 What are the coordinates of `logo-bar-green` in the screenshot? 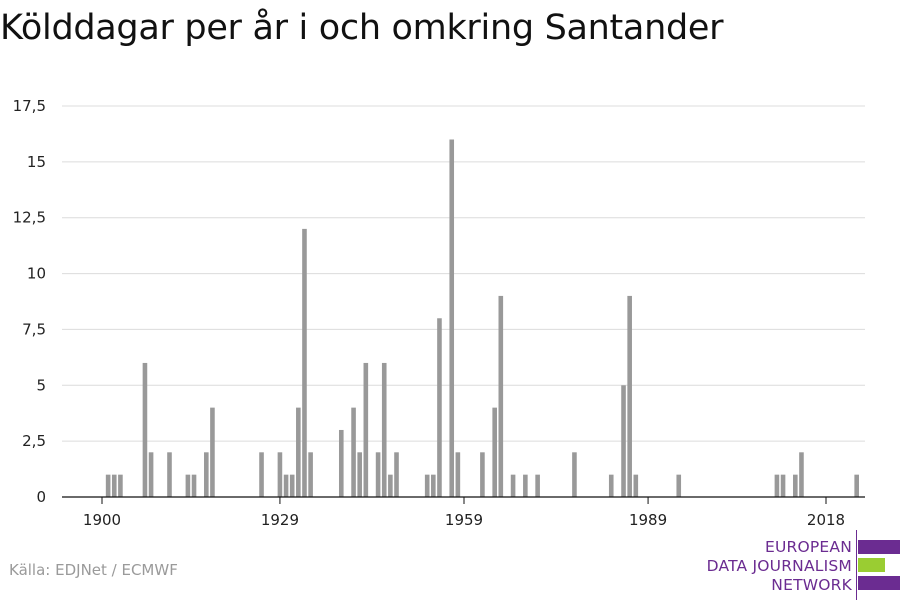 It's located at (871, 565).